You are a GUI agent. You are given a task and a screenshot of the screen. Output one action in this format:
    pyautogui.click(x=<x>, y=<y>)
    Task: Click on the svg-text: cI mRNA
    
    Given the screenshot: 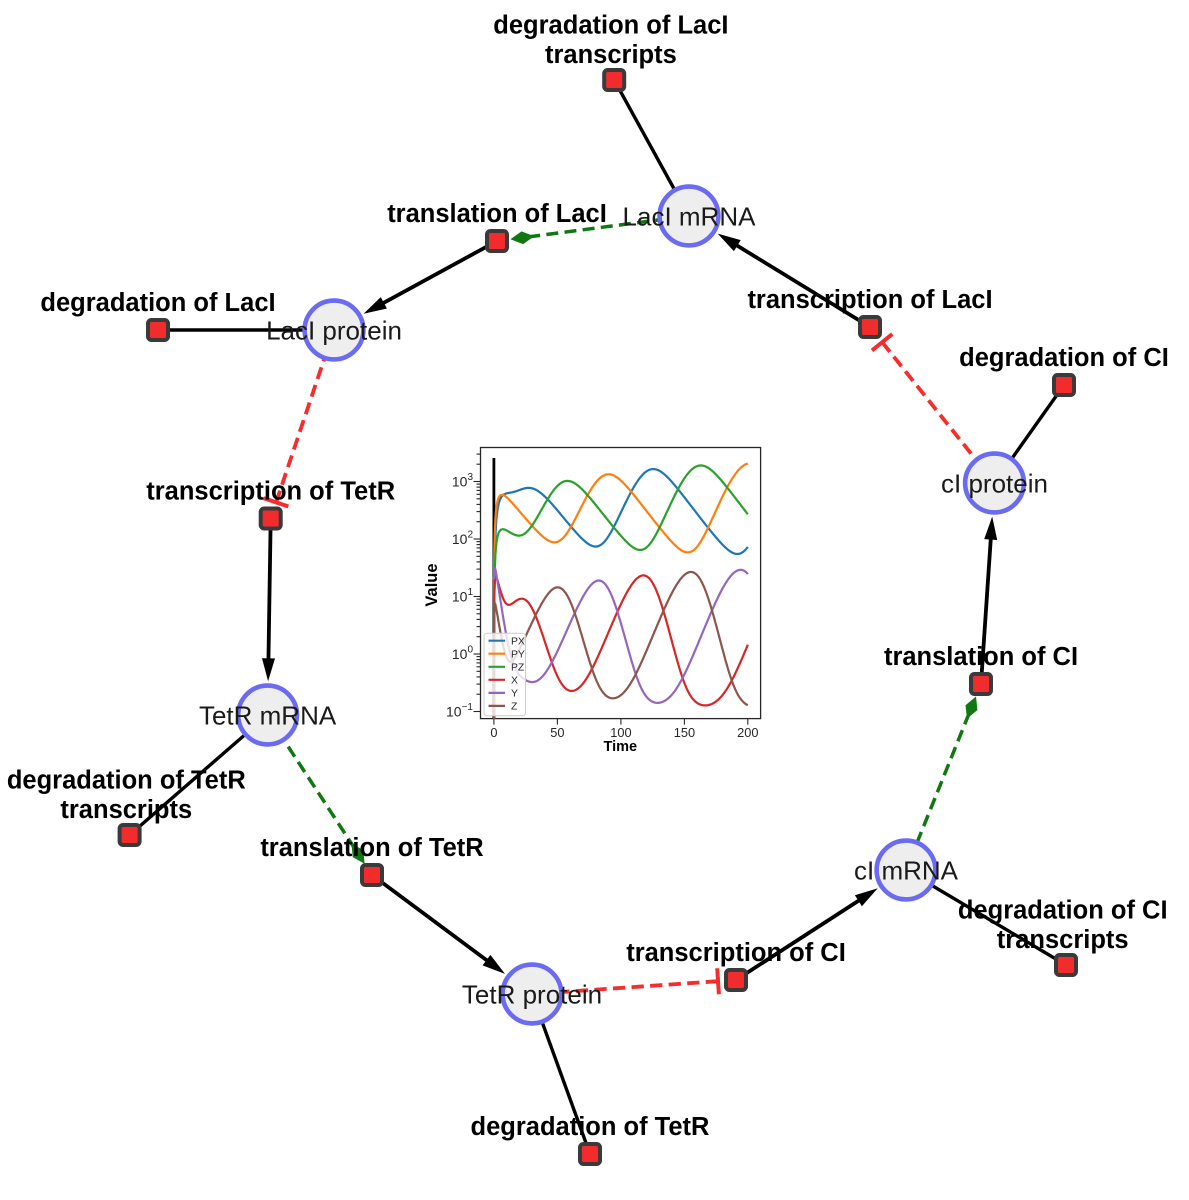 What is the action you would take?
    pyautogui.click(x=906, y=871)
    